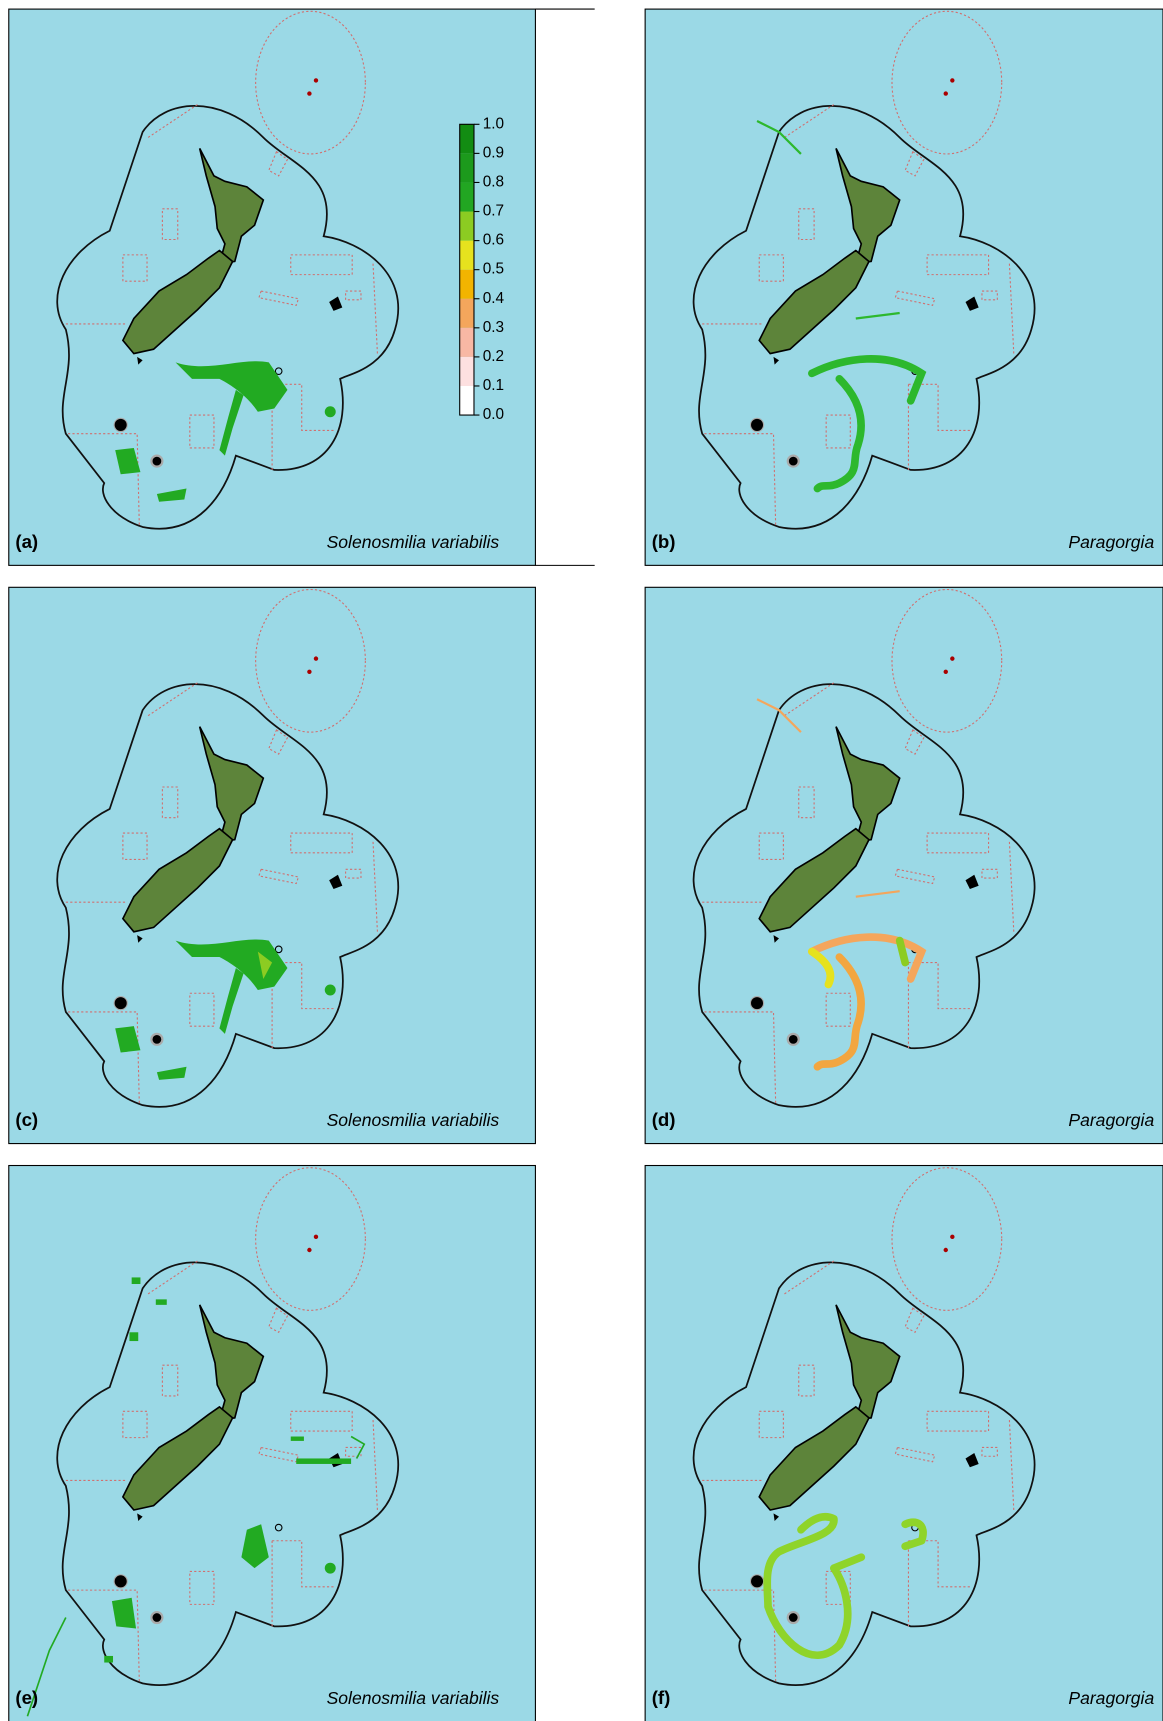  Describe the element at coordinates (664, 541) in the screenshot. I see `panel-label: (b)` at that location.